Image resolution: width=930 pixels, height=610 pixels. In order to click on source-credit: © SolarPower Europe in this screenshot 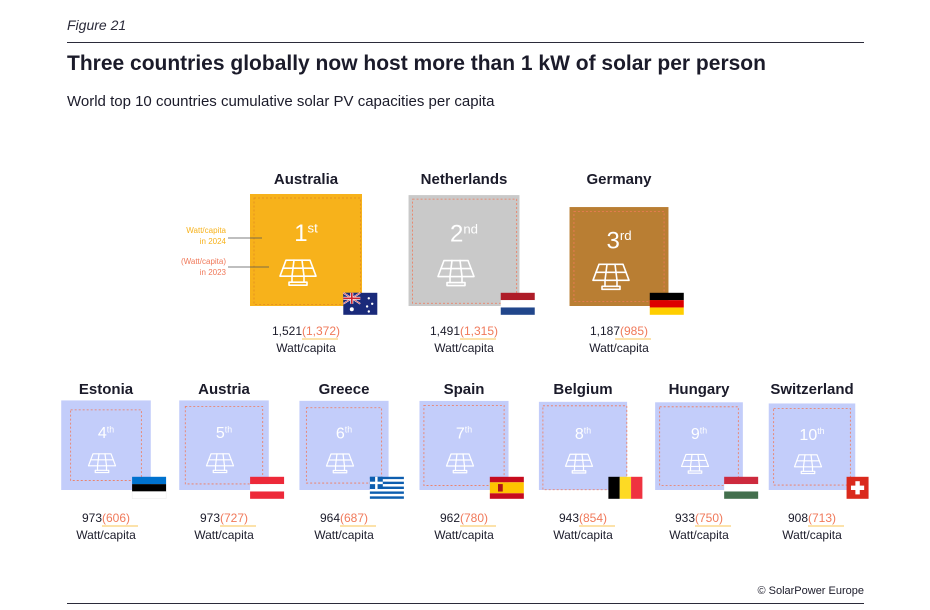, I will do `click(810, 591)`.